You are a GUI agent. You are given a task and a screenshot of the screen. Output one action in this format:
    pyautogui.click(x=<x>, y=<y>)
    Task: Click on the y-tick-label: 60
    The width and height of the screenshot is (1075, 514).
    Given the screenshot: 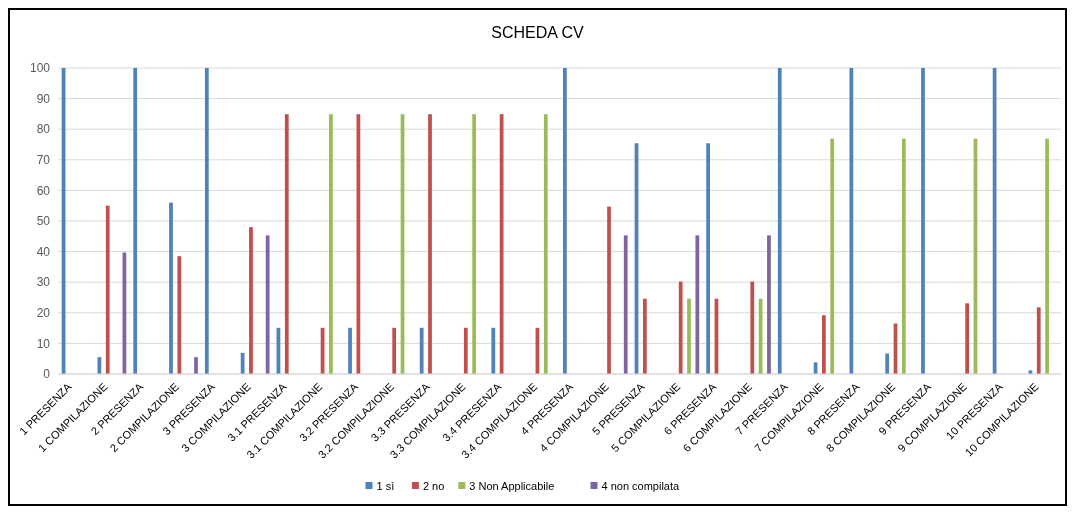 What is the action you would take?
    pyautogui.click(x=43, y=190)
    